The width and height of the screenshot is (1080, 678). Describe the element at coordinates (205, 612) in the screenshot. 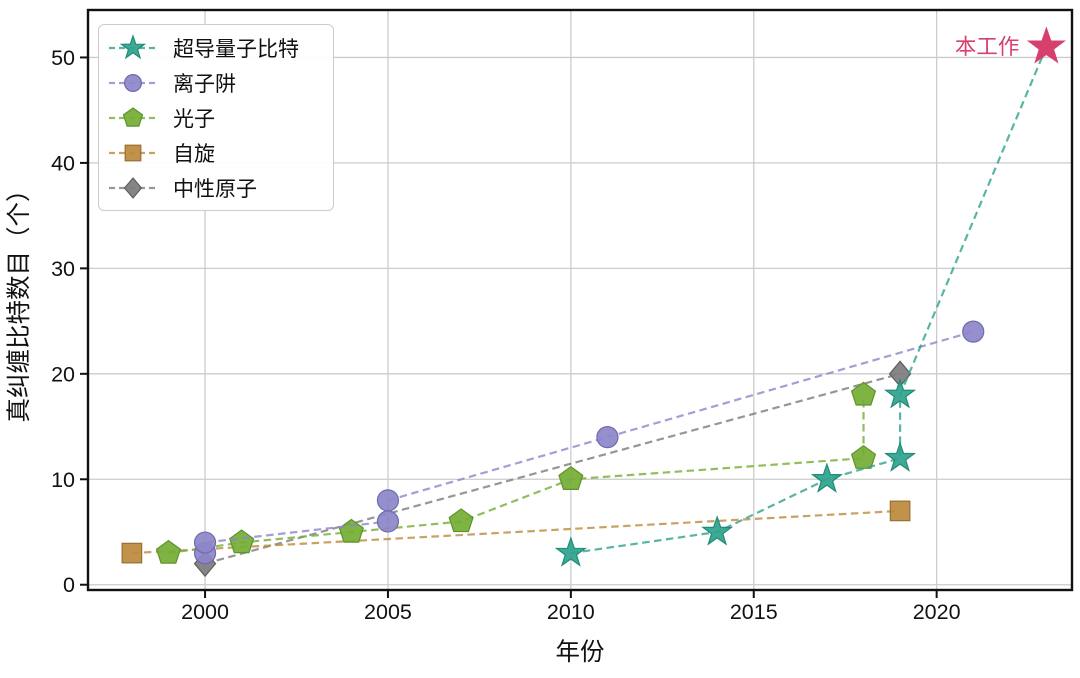

I see `x-tick-label: 2000` at that location.